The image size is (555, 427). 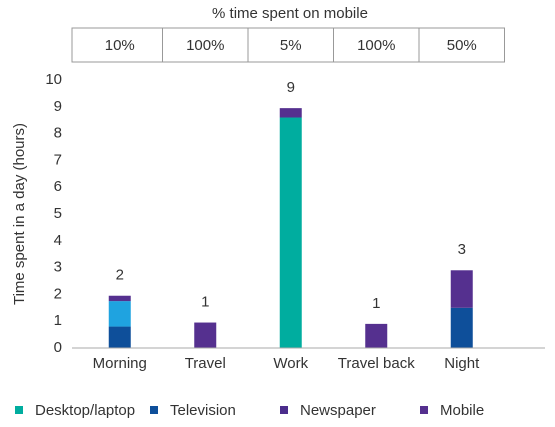 I want to click on y-tick-label: 2, so click(x=58, y=293).